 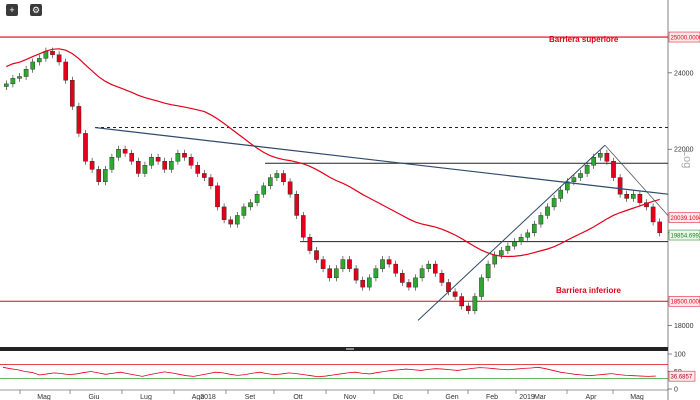 What do you see at coordinates (36, 10) in the screenshot?
I see `settings-icon: ⚙` at bounding box center [36, 10].